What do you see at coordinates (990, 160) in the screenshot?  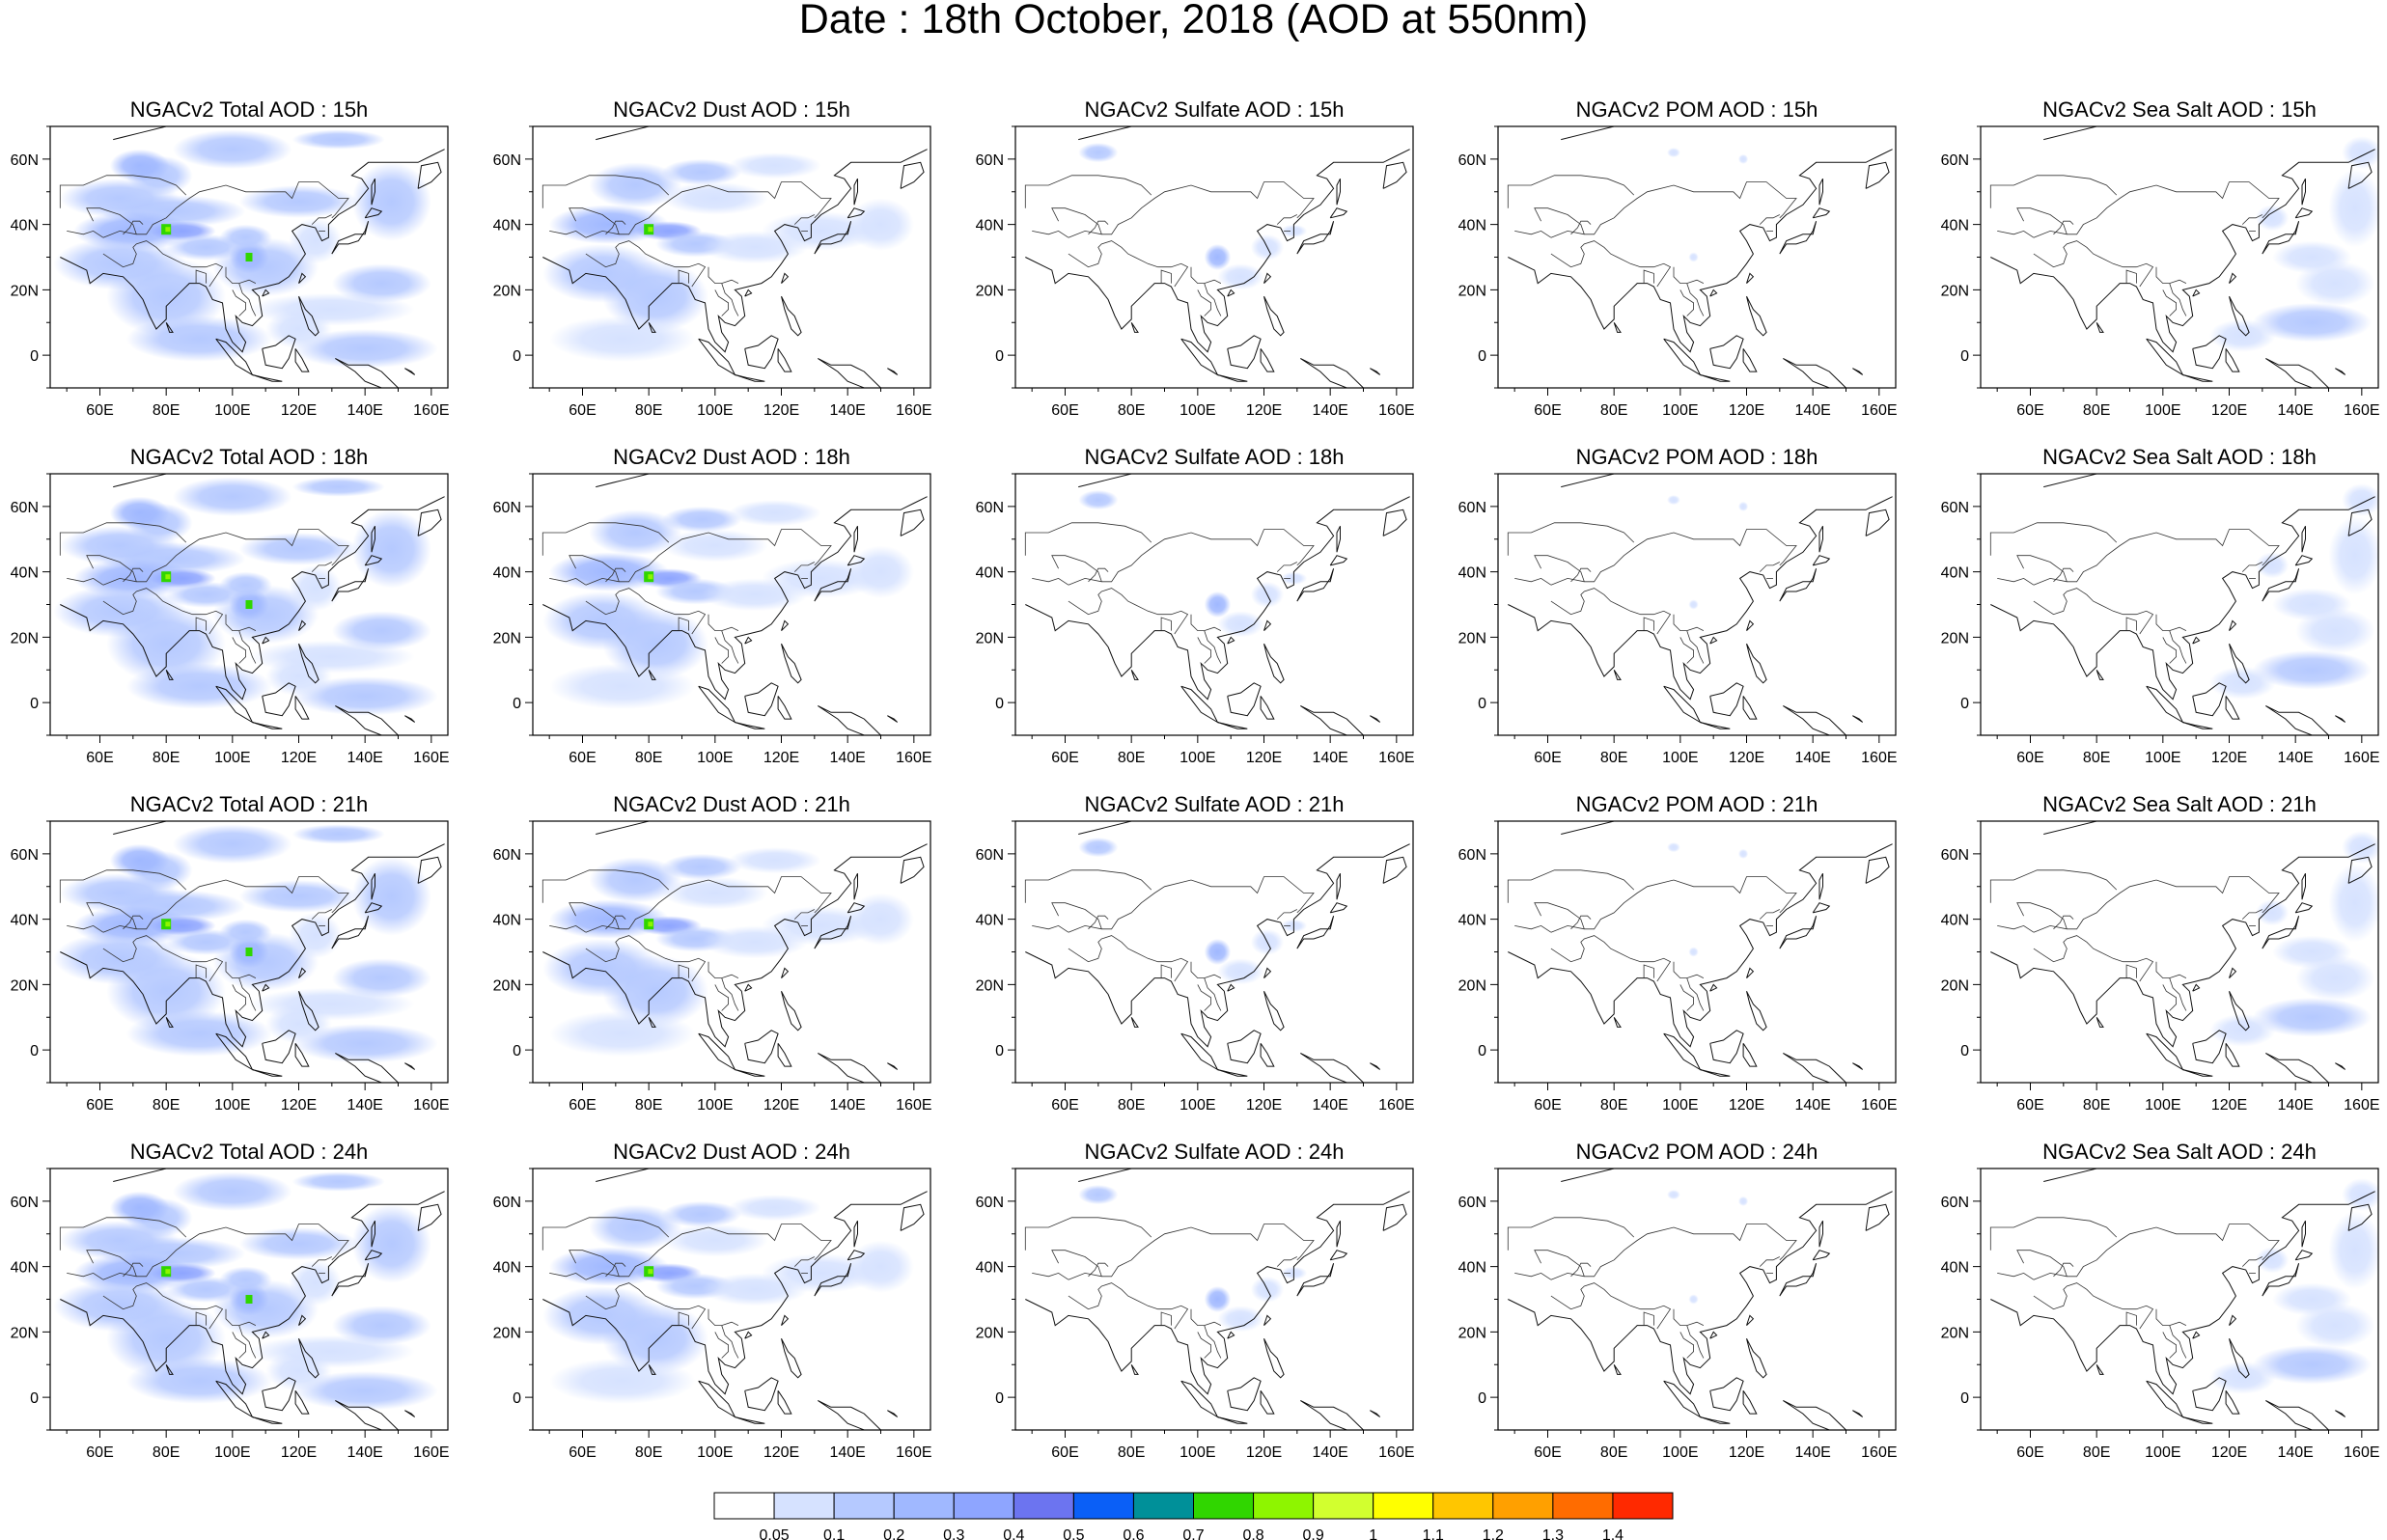 I see `y-tick-label: 60N` at bounding box center [990, 160].